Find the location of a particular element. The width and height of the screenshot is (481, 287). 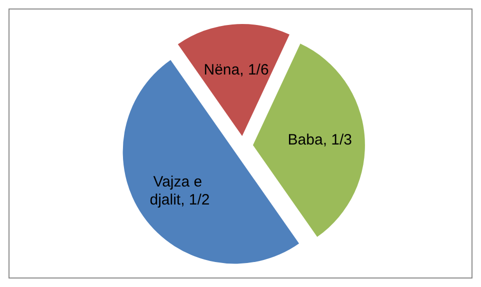

slice-label: Baba, 1/3 is located at coordinates (320, 140).